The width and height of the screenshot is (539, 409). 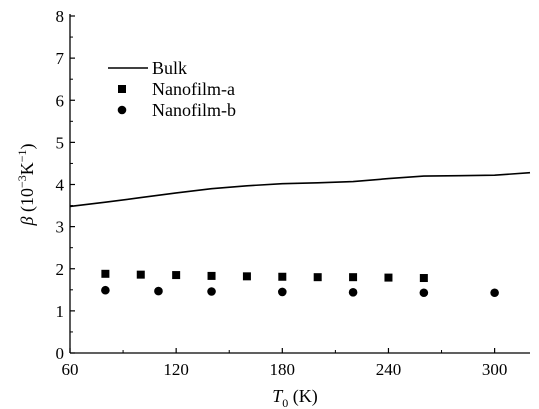 What do you see at coordinates (60, 353) in the screenshot?
I see `y-tick-label: 0` at bounding box center [60, 353].